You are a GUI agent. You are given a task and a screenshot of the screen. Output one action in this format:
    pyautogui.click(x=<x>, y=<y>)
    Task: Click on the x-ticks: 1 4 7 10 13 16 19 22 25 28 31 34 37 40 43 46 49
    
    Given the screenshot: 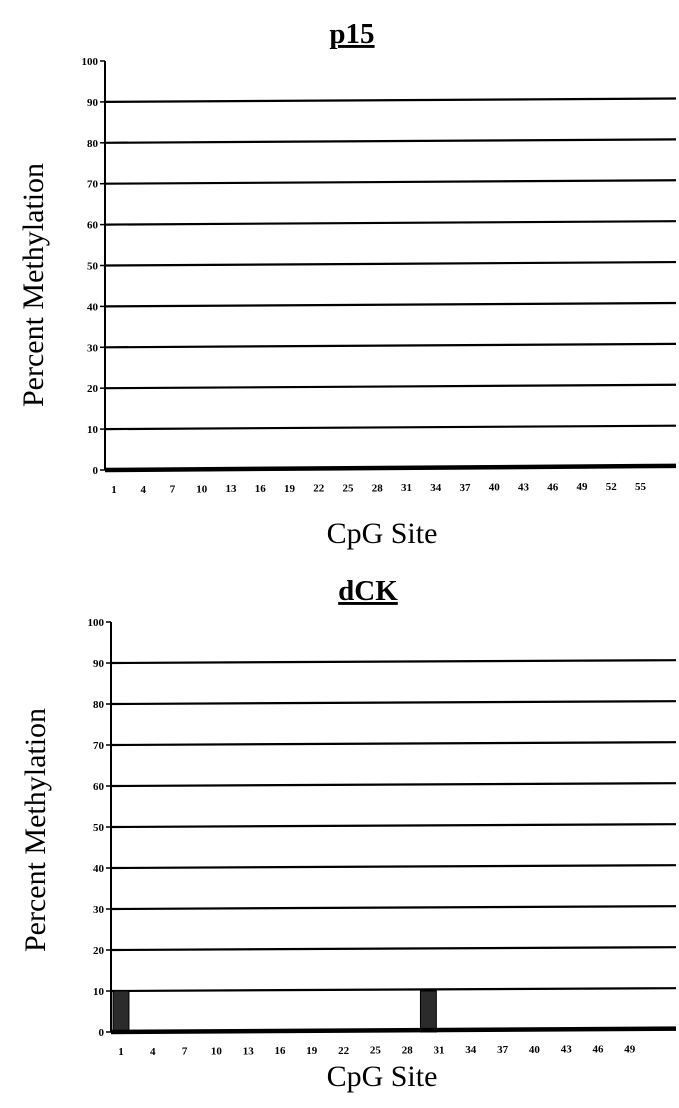 What is the action you would take?
    pyautogui.click(x=377, y=1050)
    